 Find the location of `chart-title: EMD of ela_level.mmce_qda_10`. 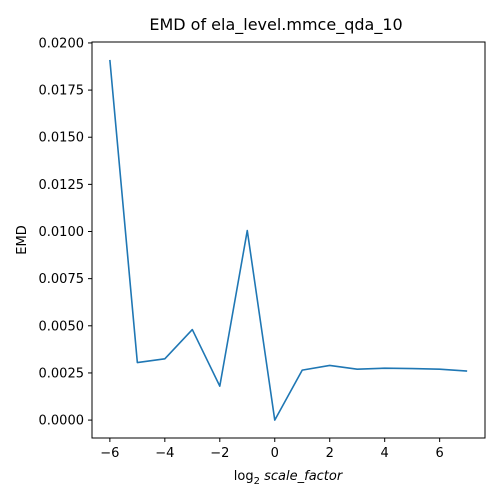

chart-title: EMD of ela_level.mmce_qda_10 is located at coordinates (275, 25).